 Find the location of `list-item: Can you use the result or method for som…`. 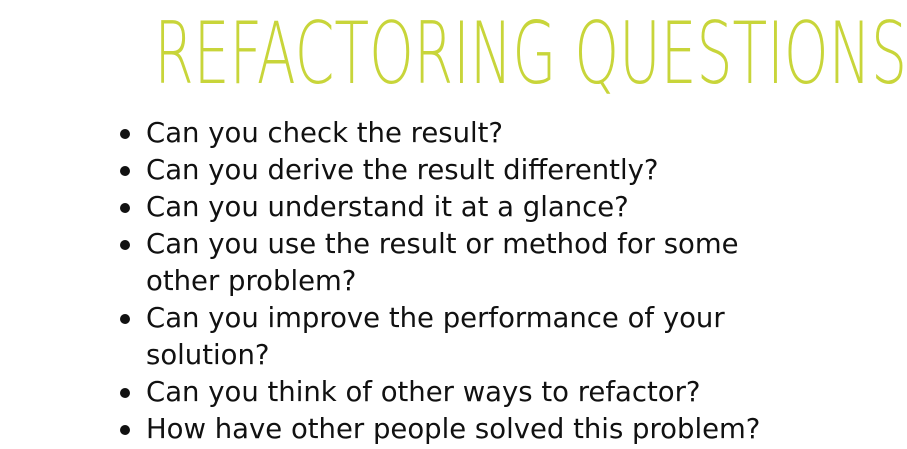

list-item: Can you use the result or method for som… is located at coordinates (468, 263).